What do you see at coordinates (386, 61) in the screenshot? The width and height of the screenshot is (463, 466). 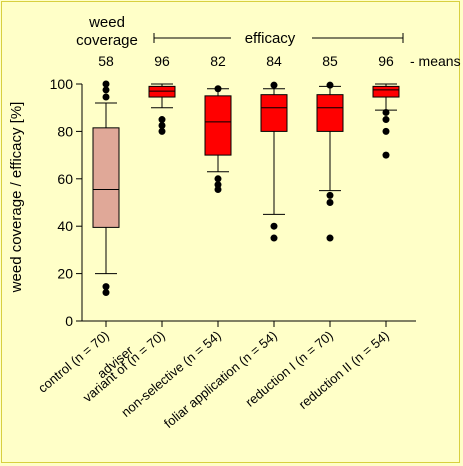 I see `mean-label-6: 96` at bounding box center [386, 61].